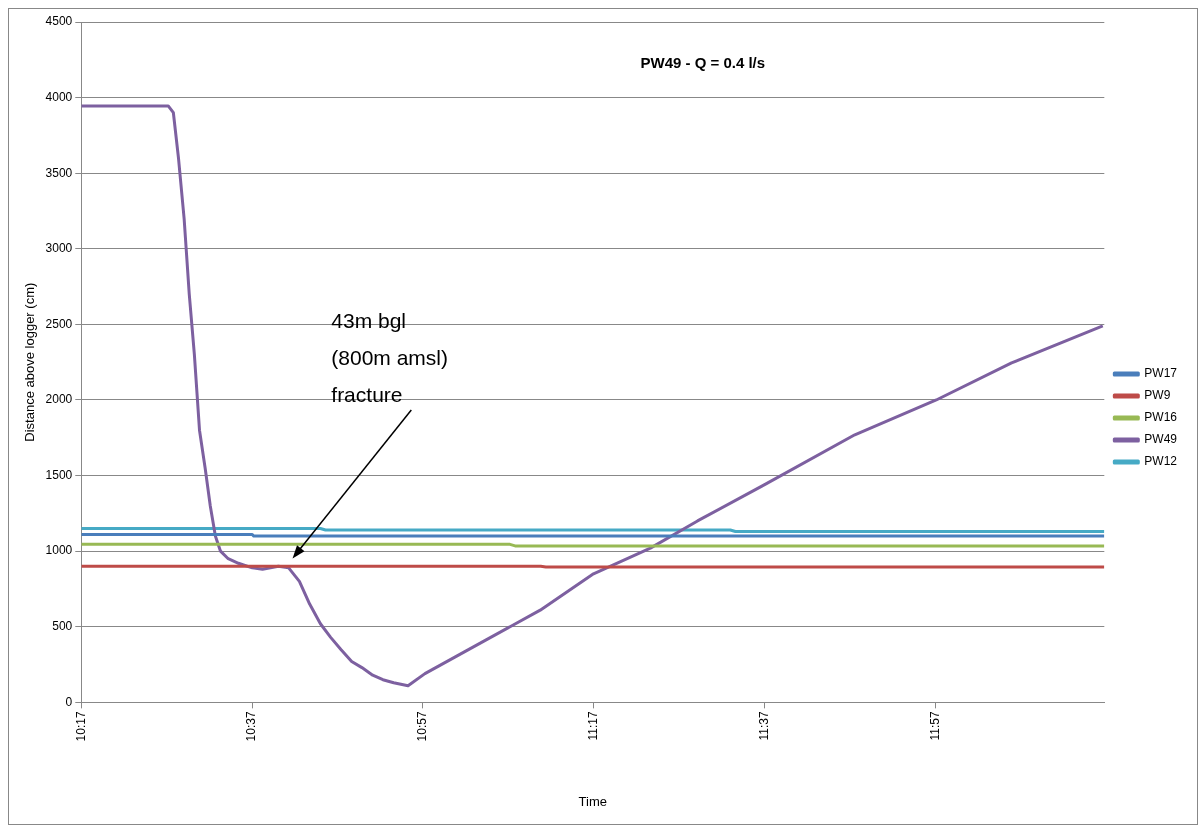 This screenshot has height=831, width=1204. Describe the element at coordinates (934, 726) in the screenshot. I see `x-tick-label: 11:57` at that location.